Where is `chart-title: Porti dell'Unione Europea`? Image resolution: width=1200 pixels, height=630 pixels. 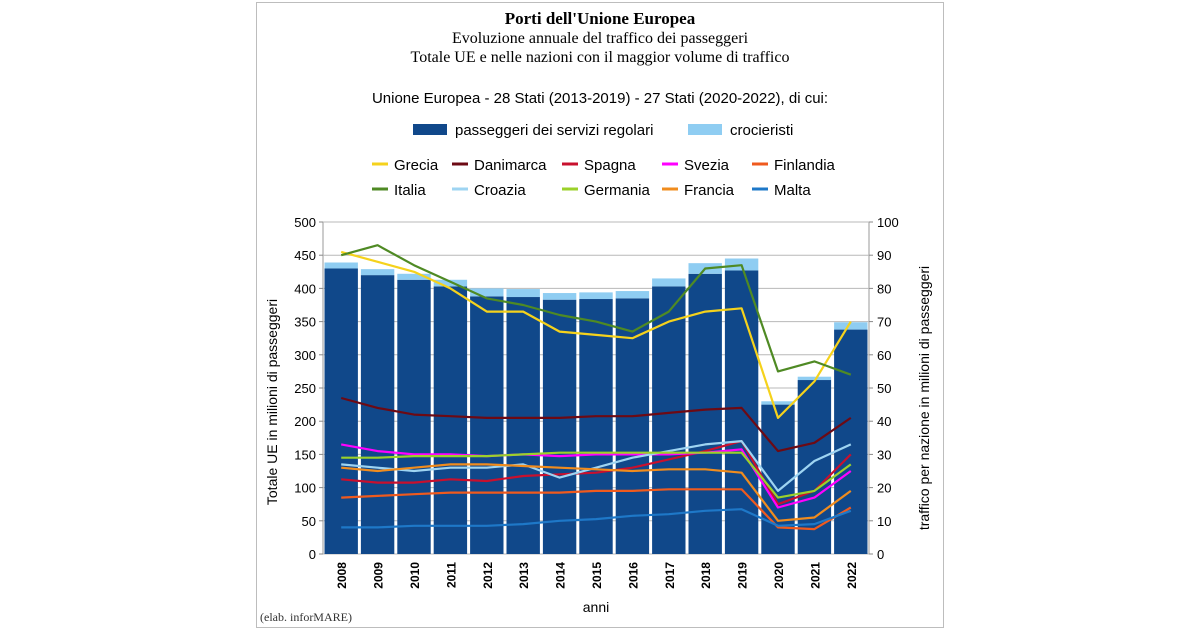
chart-title: Porti dell'Unione Europea is located at coordinates (600, 18).